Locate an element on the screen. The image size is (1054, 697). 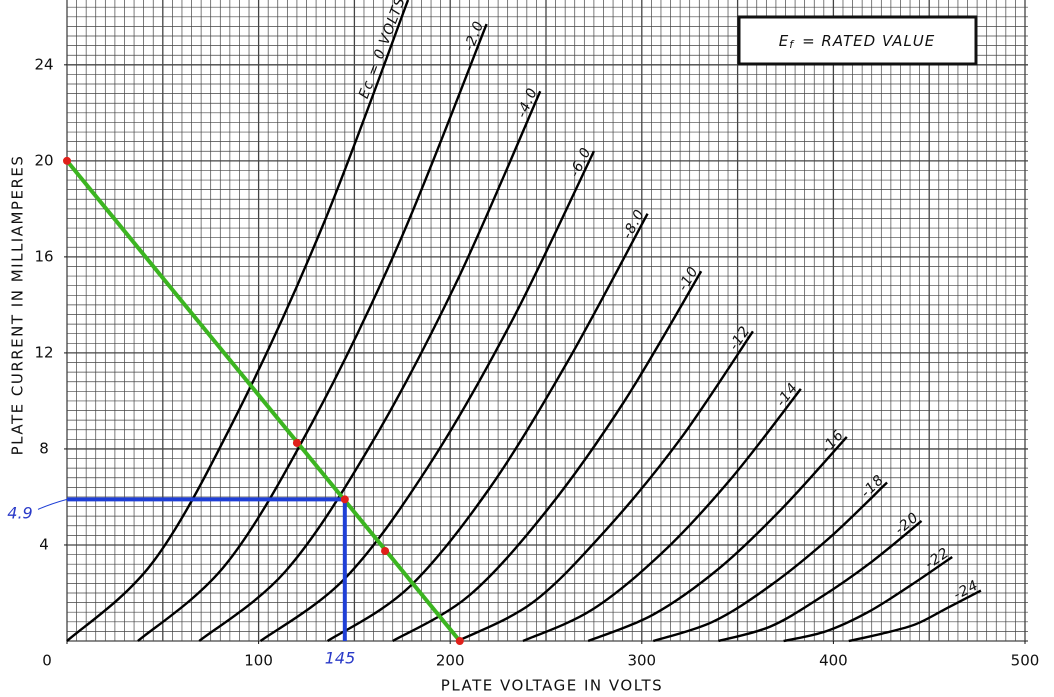
x-axis-label: PLATE VOLTAGE IN VOLTS is located at coordinates (552, 686).